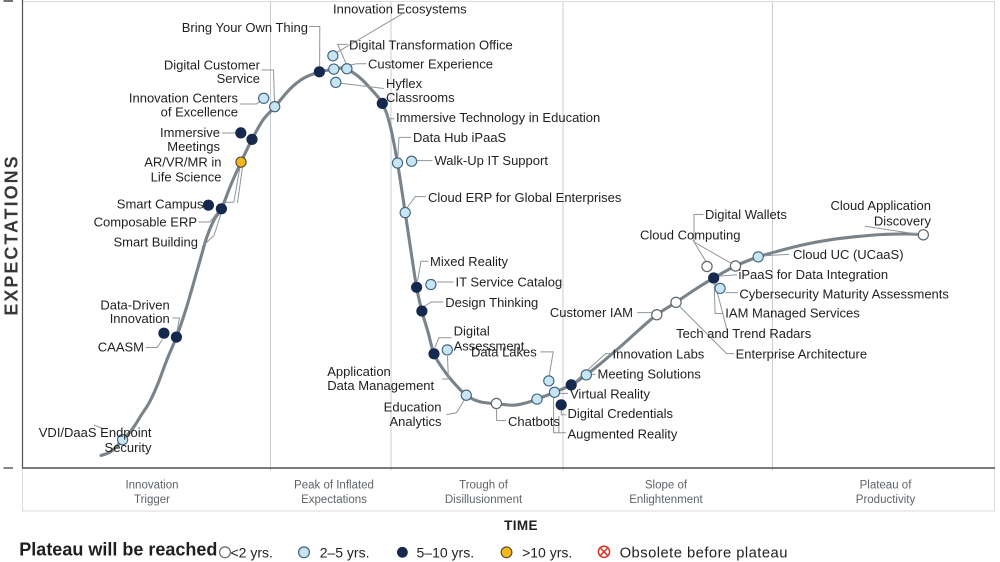 The image size is (1000, 562). Describe the element at coordinates (903, 221) in the screenshot. I see `svg-text: Discovery` at that location.